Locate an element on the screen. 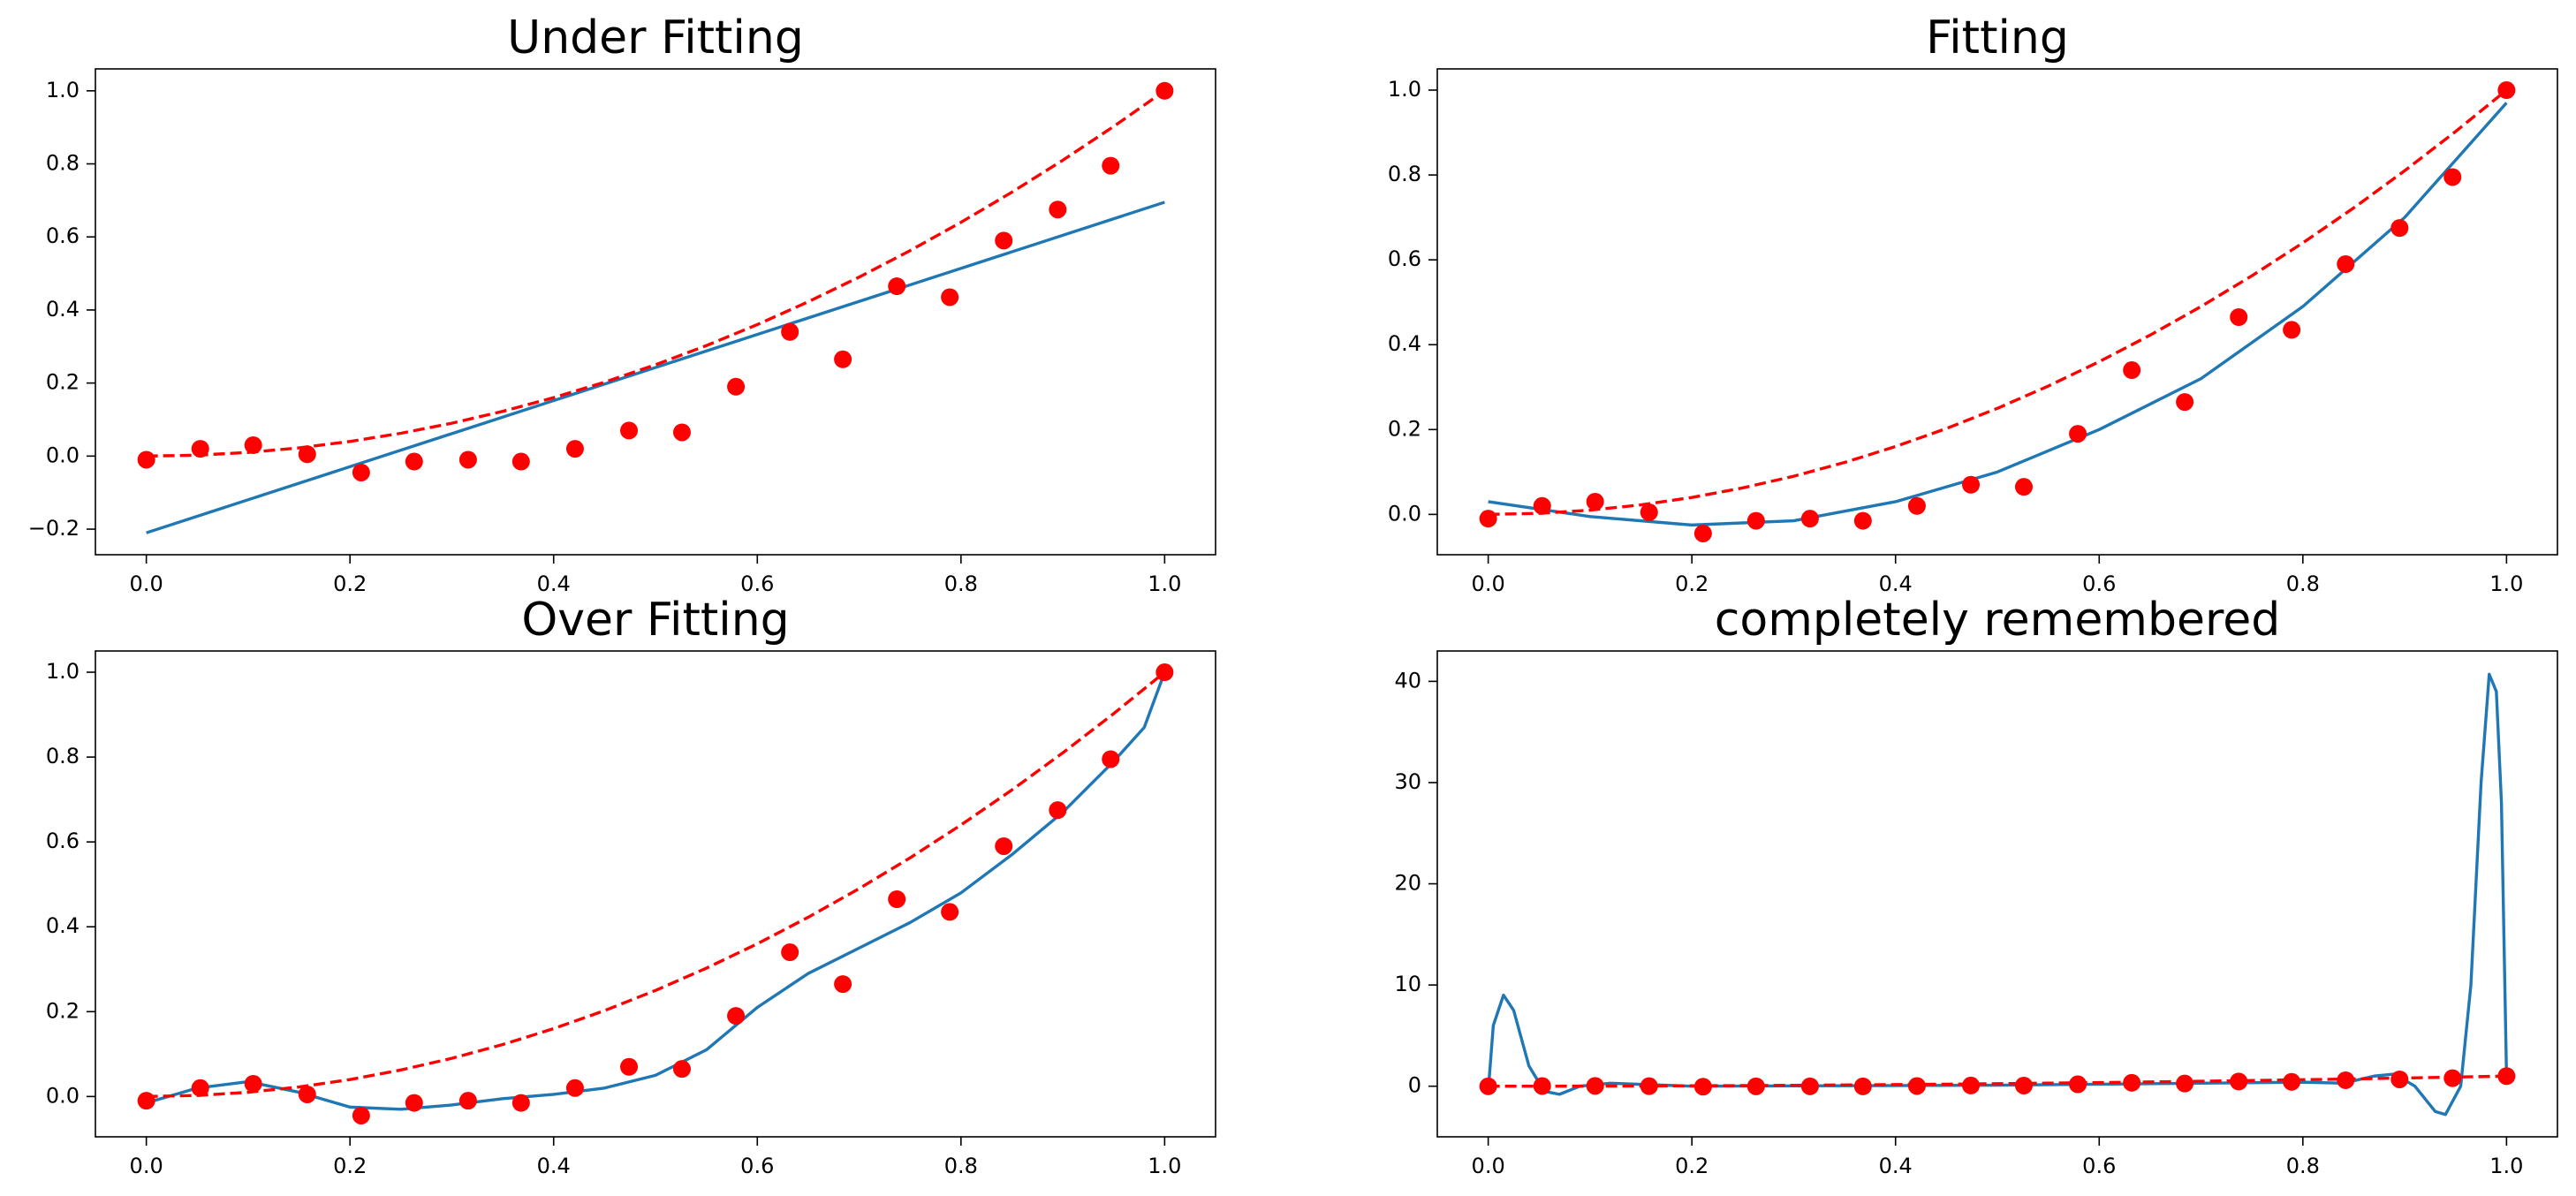  y-tick-label: 0.0 is located at coordinates (63, 1095).